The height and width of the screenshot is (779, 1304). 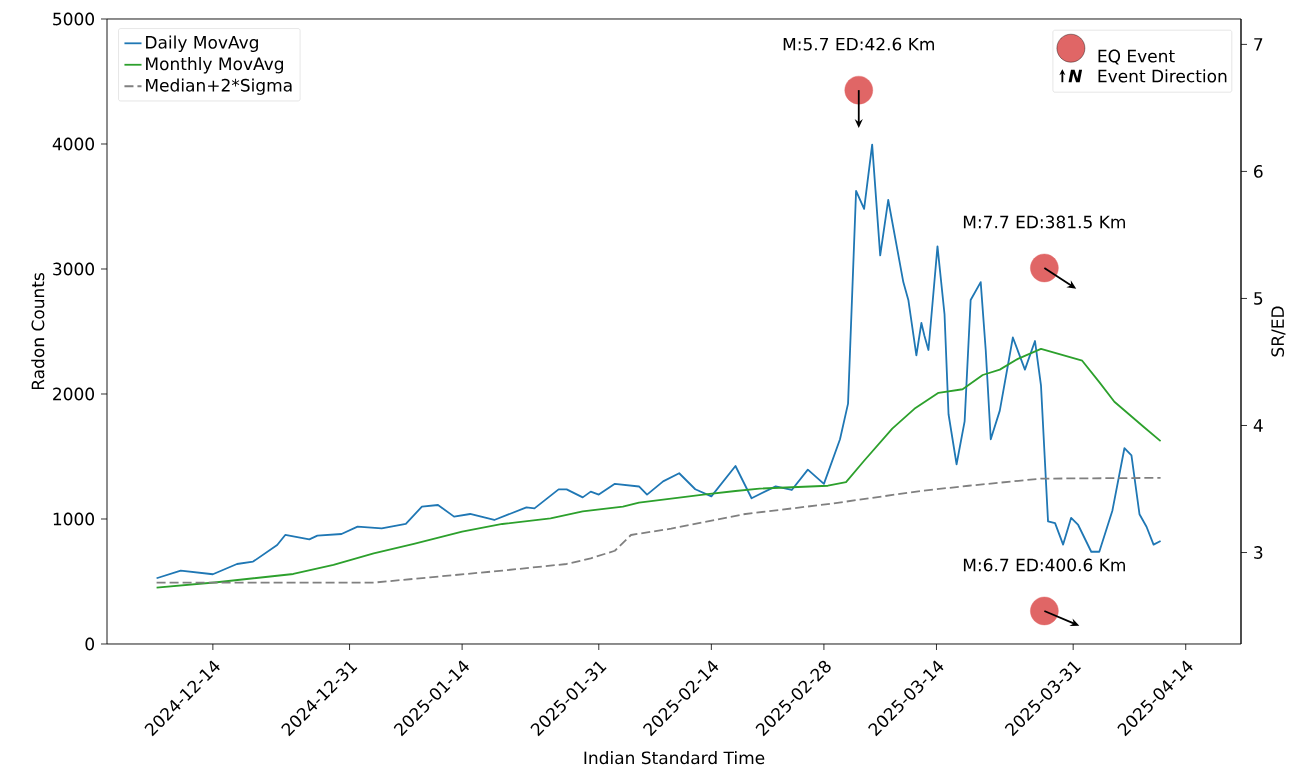 What do you see at coordinates (858, 44) in the screenshot?
I see `annotation: M:5.7 ED:42.6 Km` at bounding box center [858, 44].